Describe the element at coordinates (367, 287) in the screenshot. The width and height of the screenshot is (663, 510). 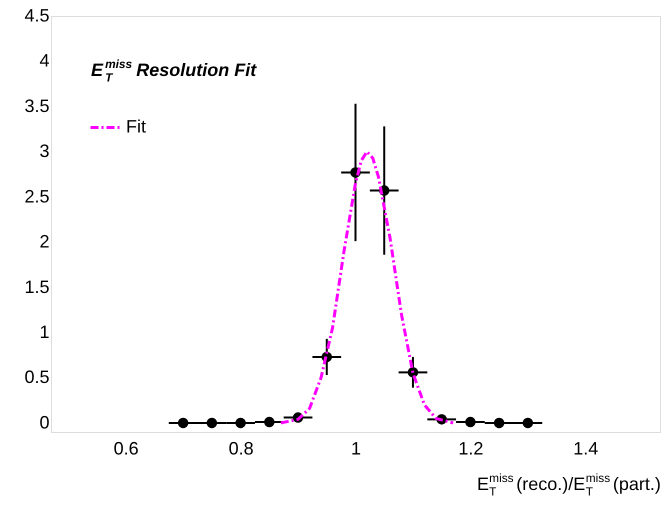
I see `line-series` at that location.